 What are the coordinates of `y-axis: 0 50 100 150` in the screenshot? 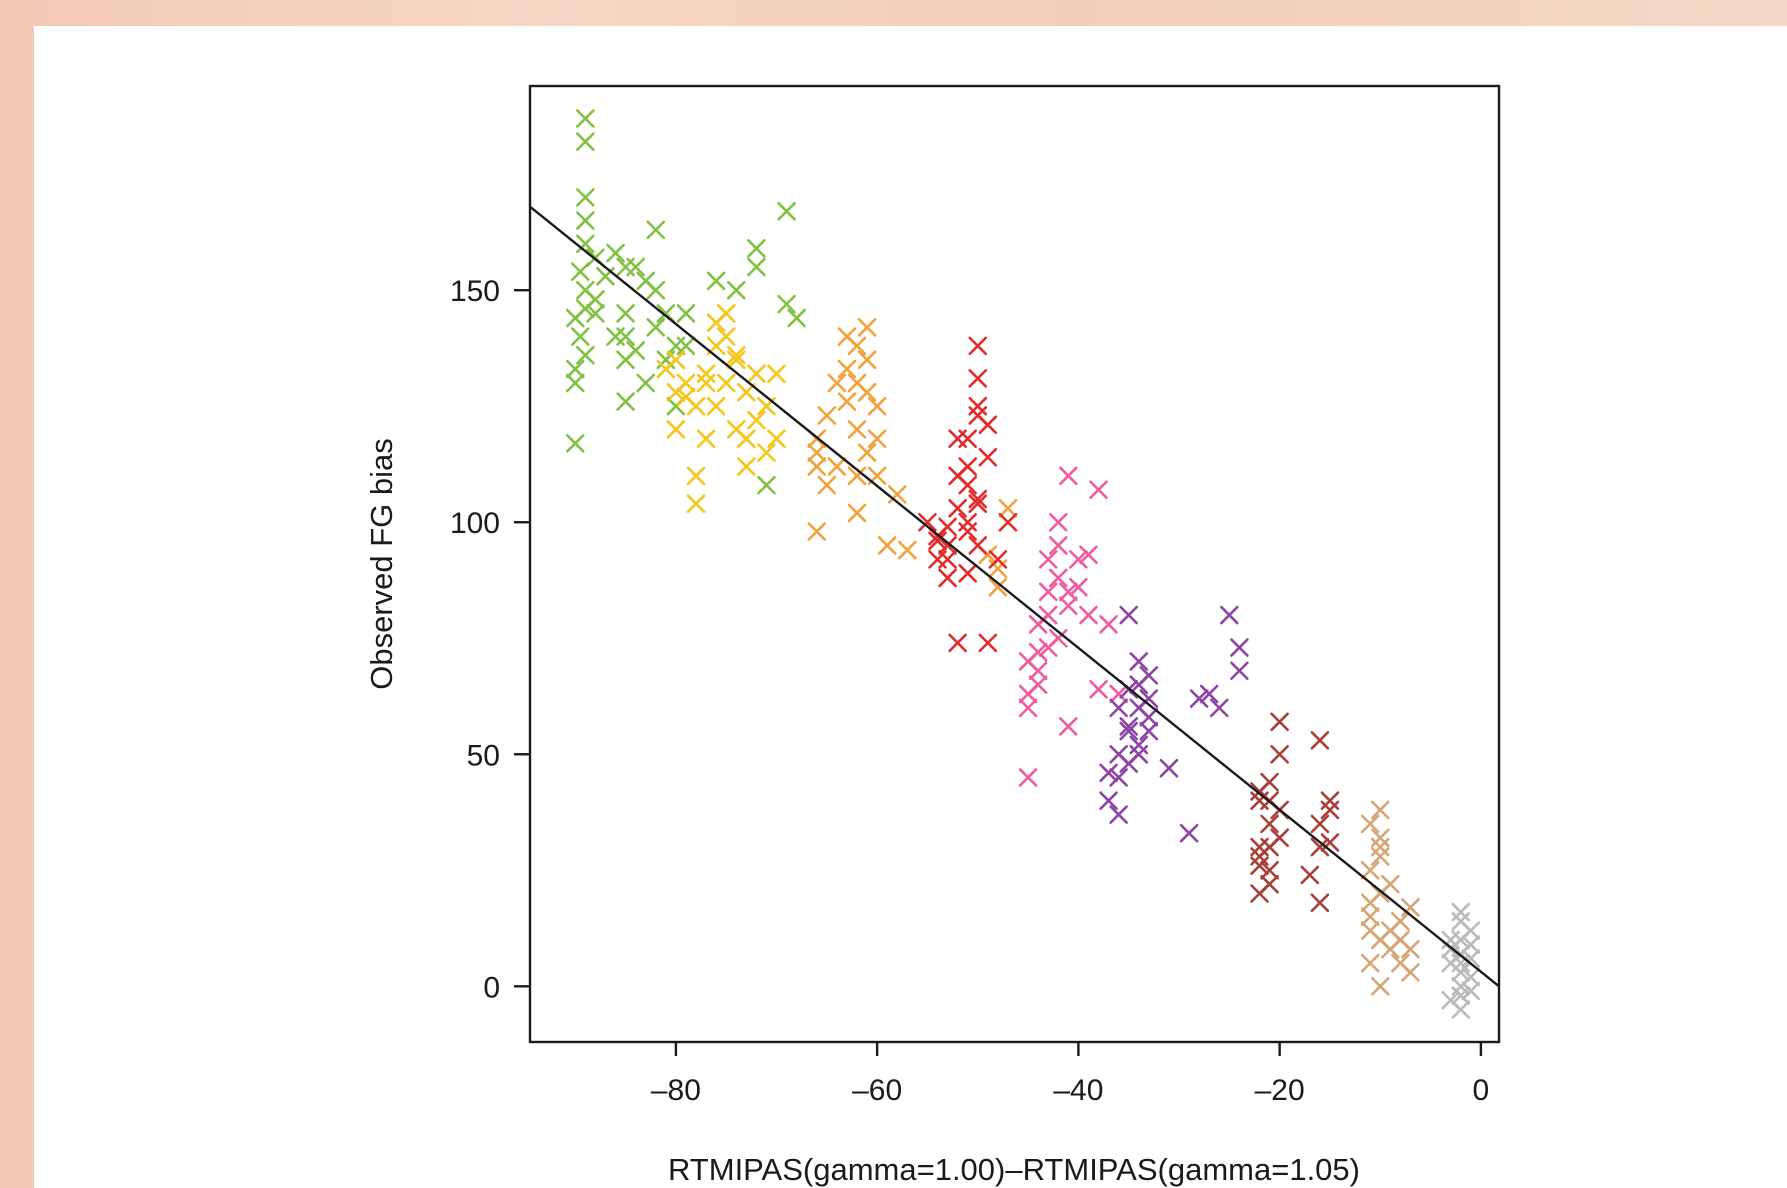 It's located at (490, 639).